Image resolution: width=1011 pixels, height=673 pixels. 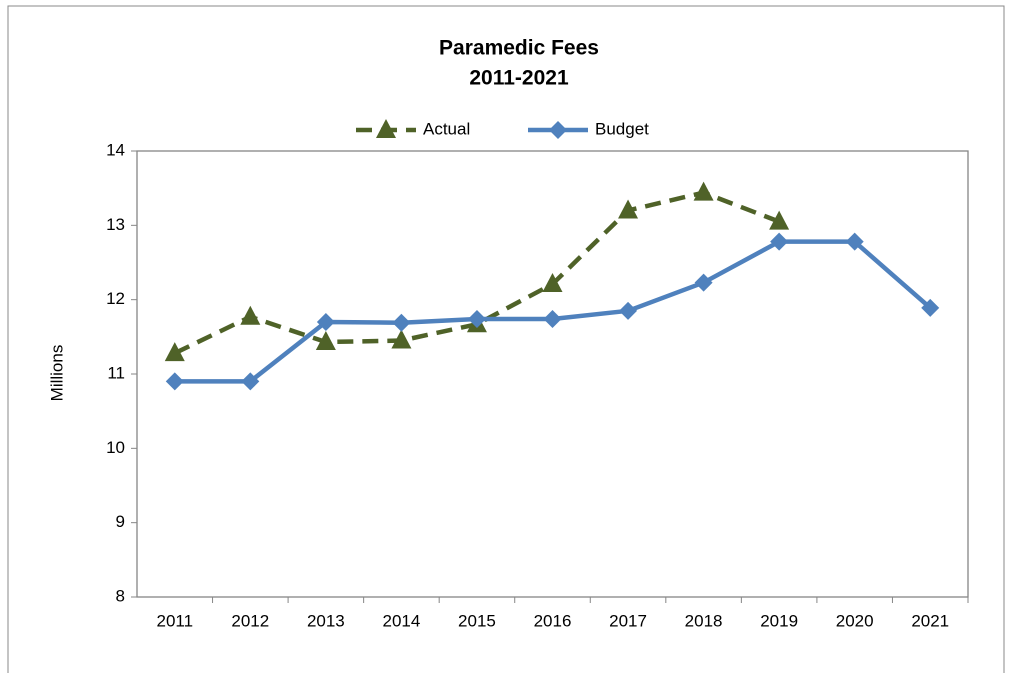 I want to click on y-tick-label: 11, so click(x=116, y=372).